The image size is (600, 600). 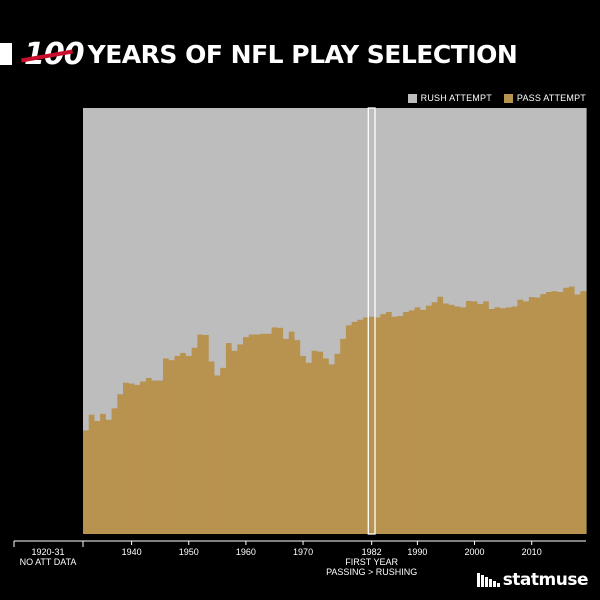 What do you see at coordinates (488, 580) in the screenshot?
I see `logo-bars-icon` at bounding box center [488, 580].